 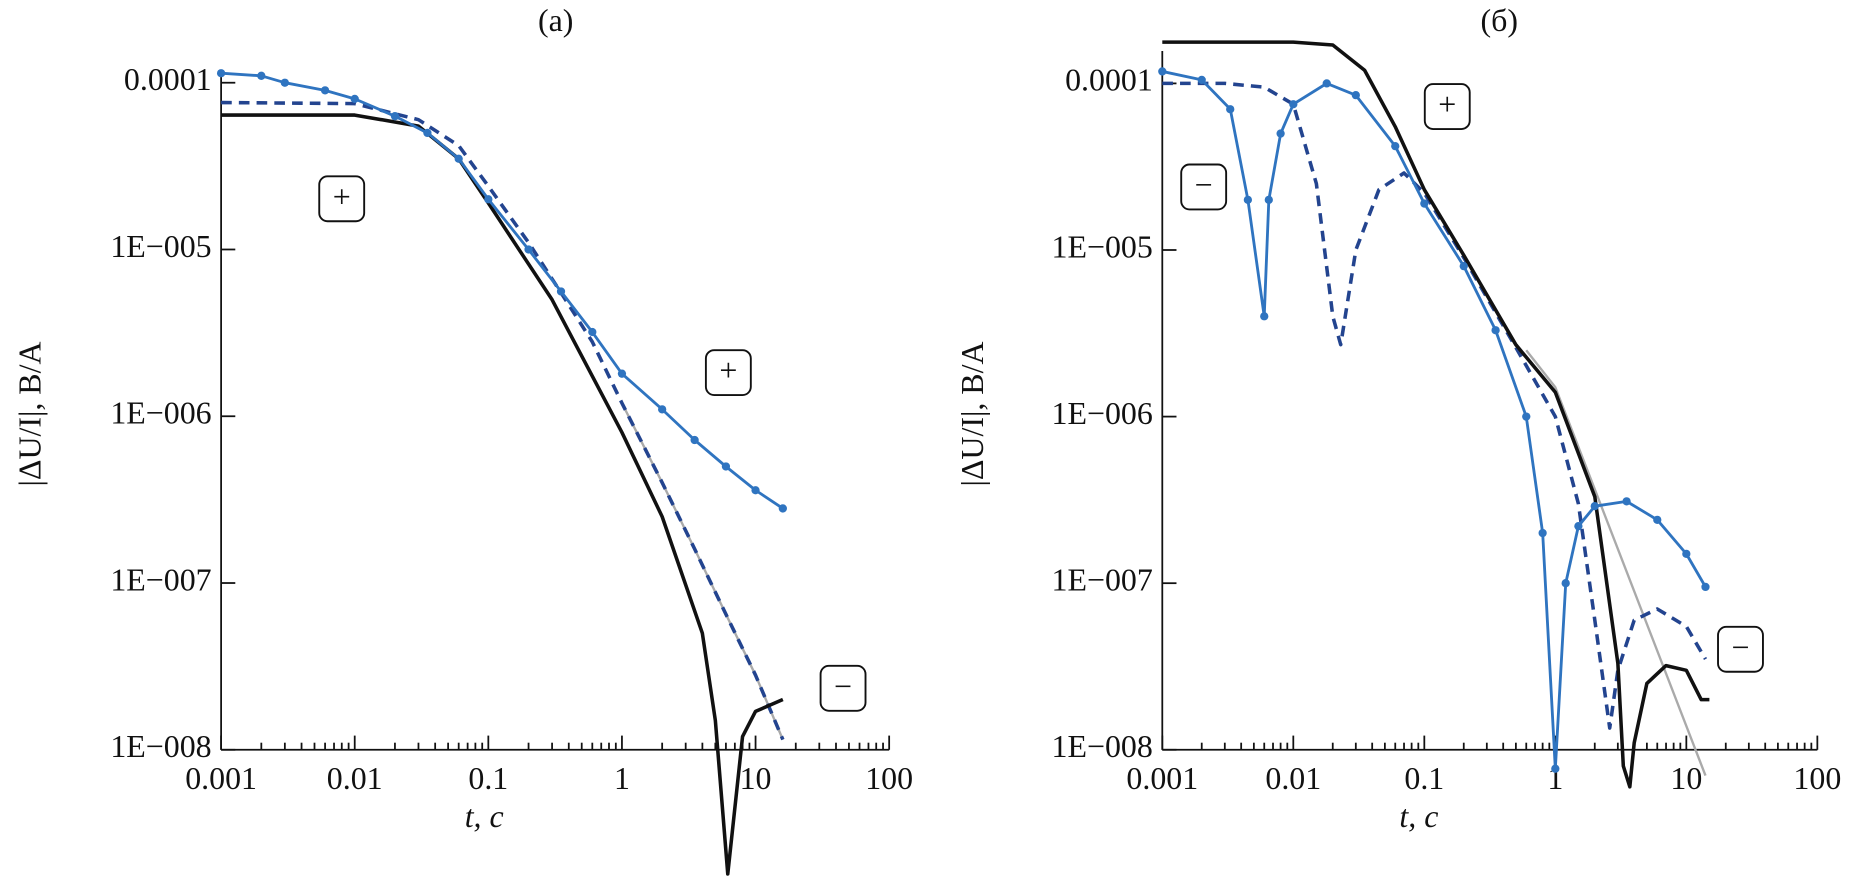 What do you see at coordinates (1499, 20) in the screenshot?
I see `panel-title: (б)` at bounding box center [1499, 20].